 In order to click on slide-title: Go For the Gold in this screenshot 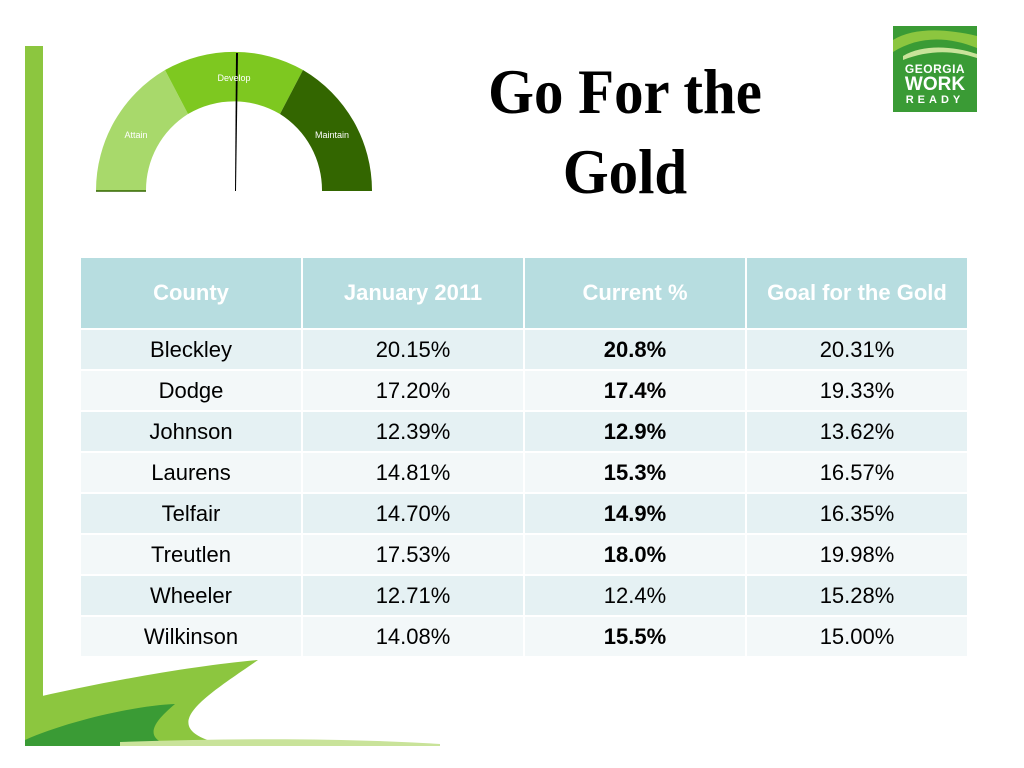, I will do `click(625, 132)`.